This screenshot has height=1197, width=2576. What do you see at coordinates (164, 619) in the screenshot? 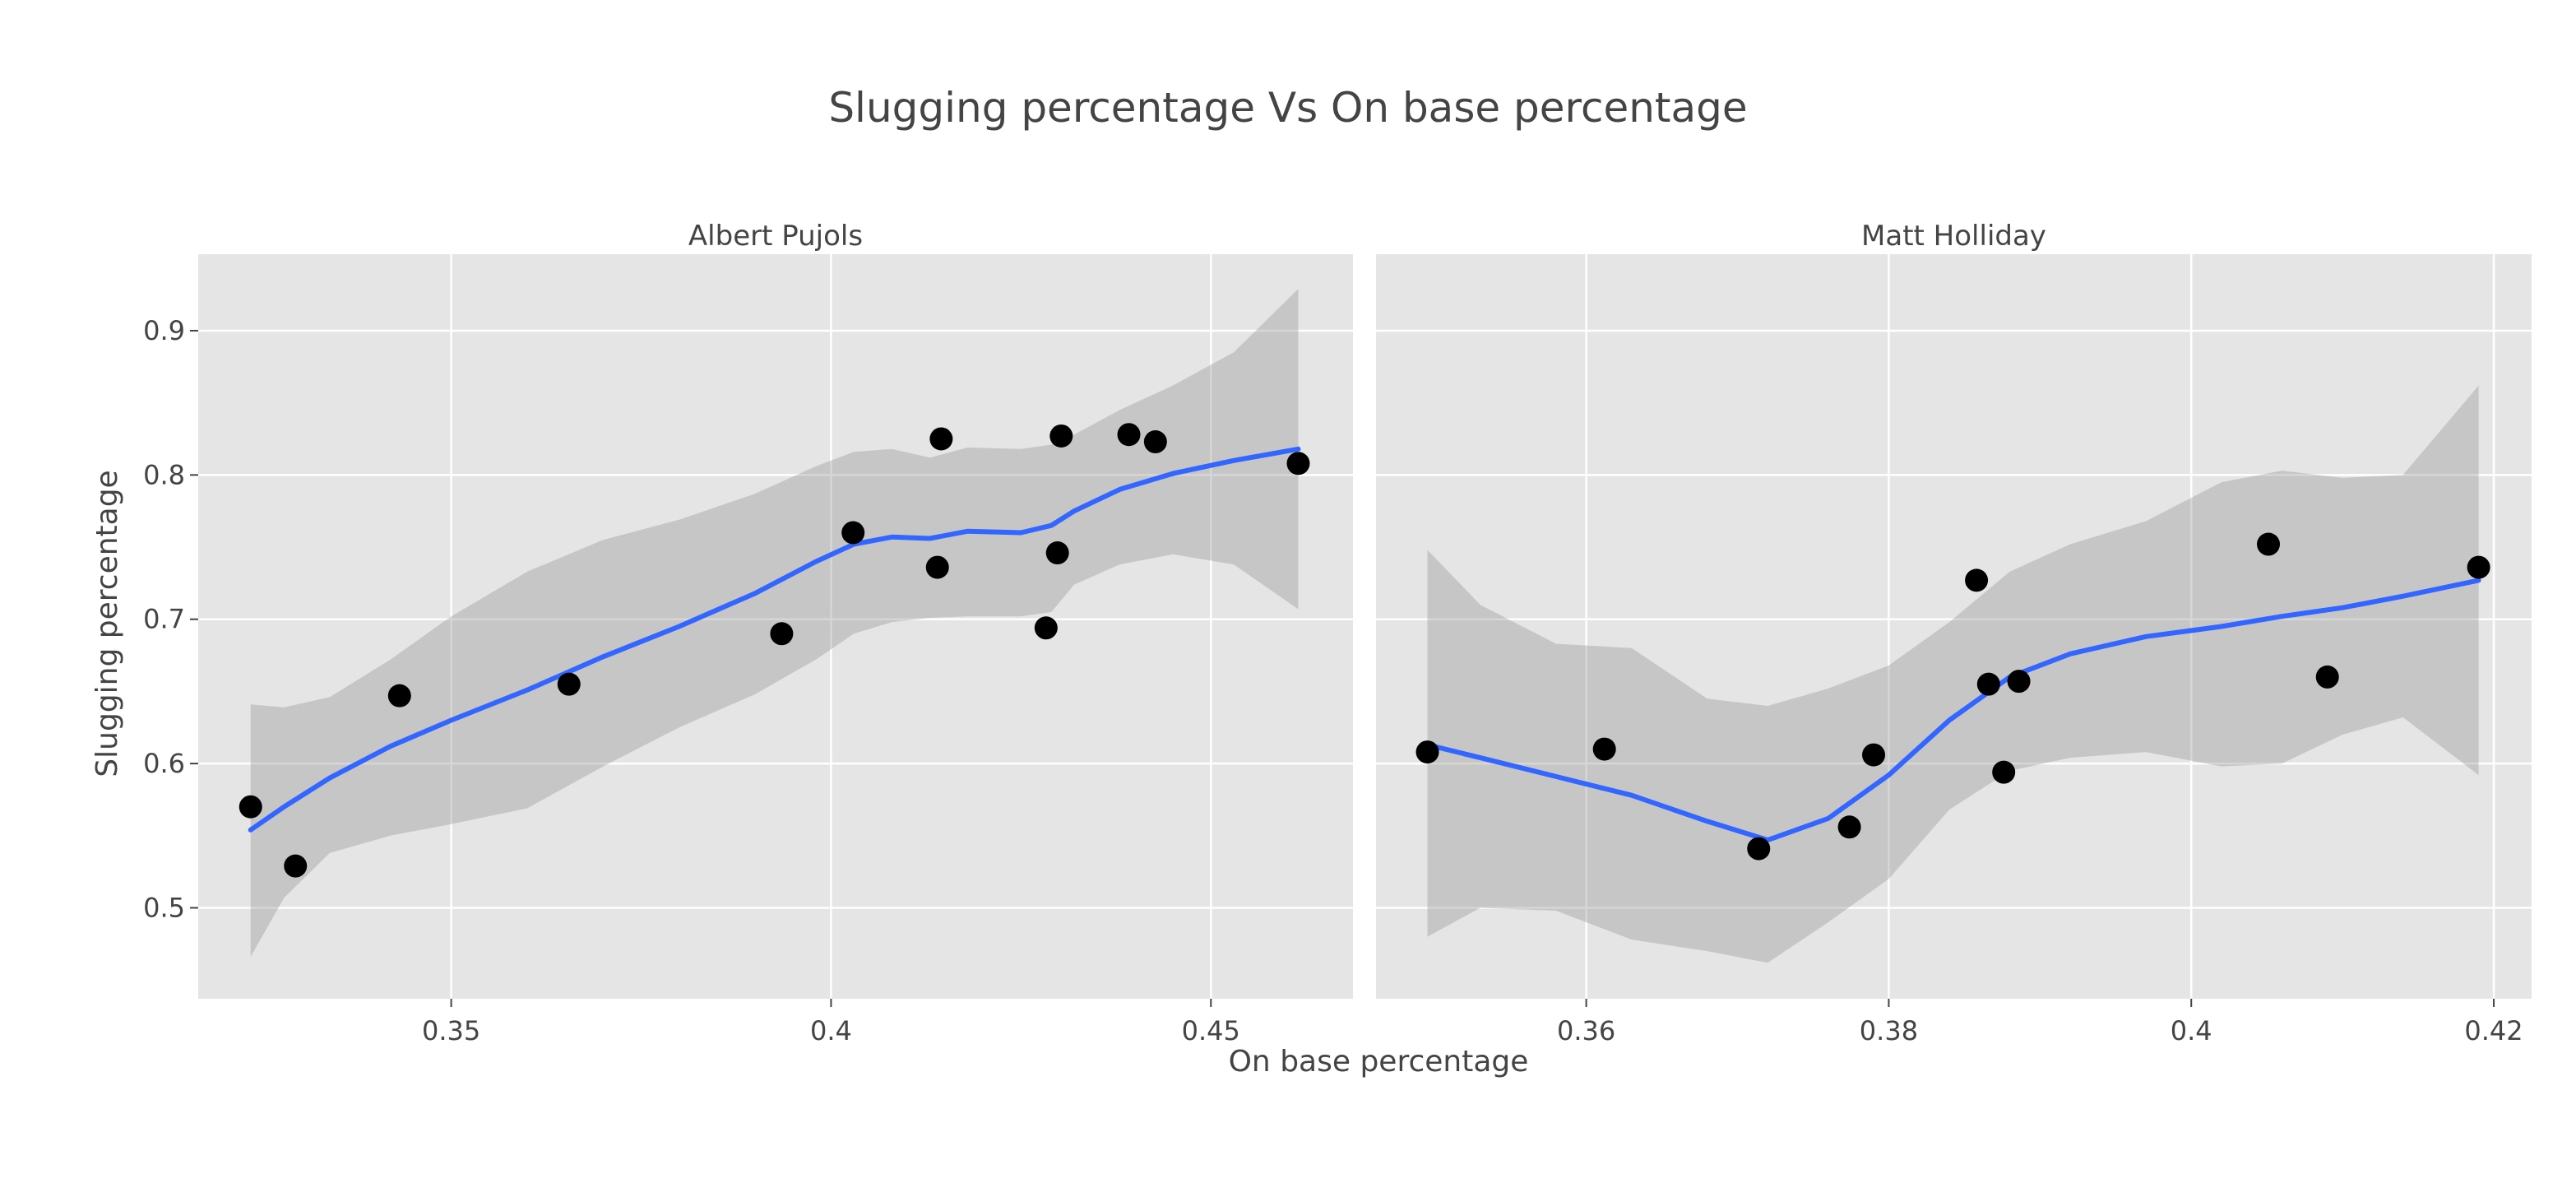
I see `y-tick-label: 0.7` at bounding box center [164, 619].